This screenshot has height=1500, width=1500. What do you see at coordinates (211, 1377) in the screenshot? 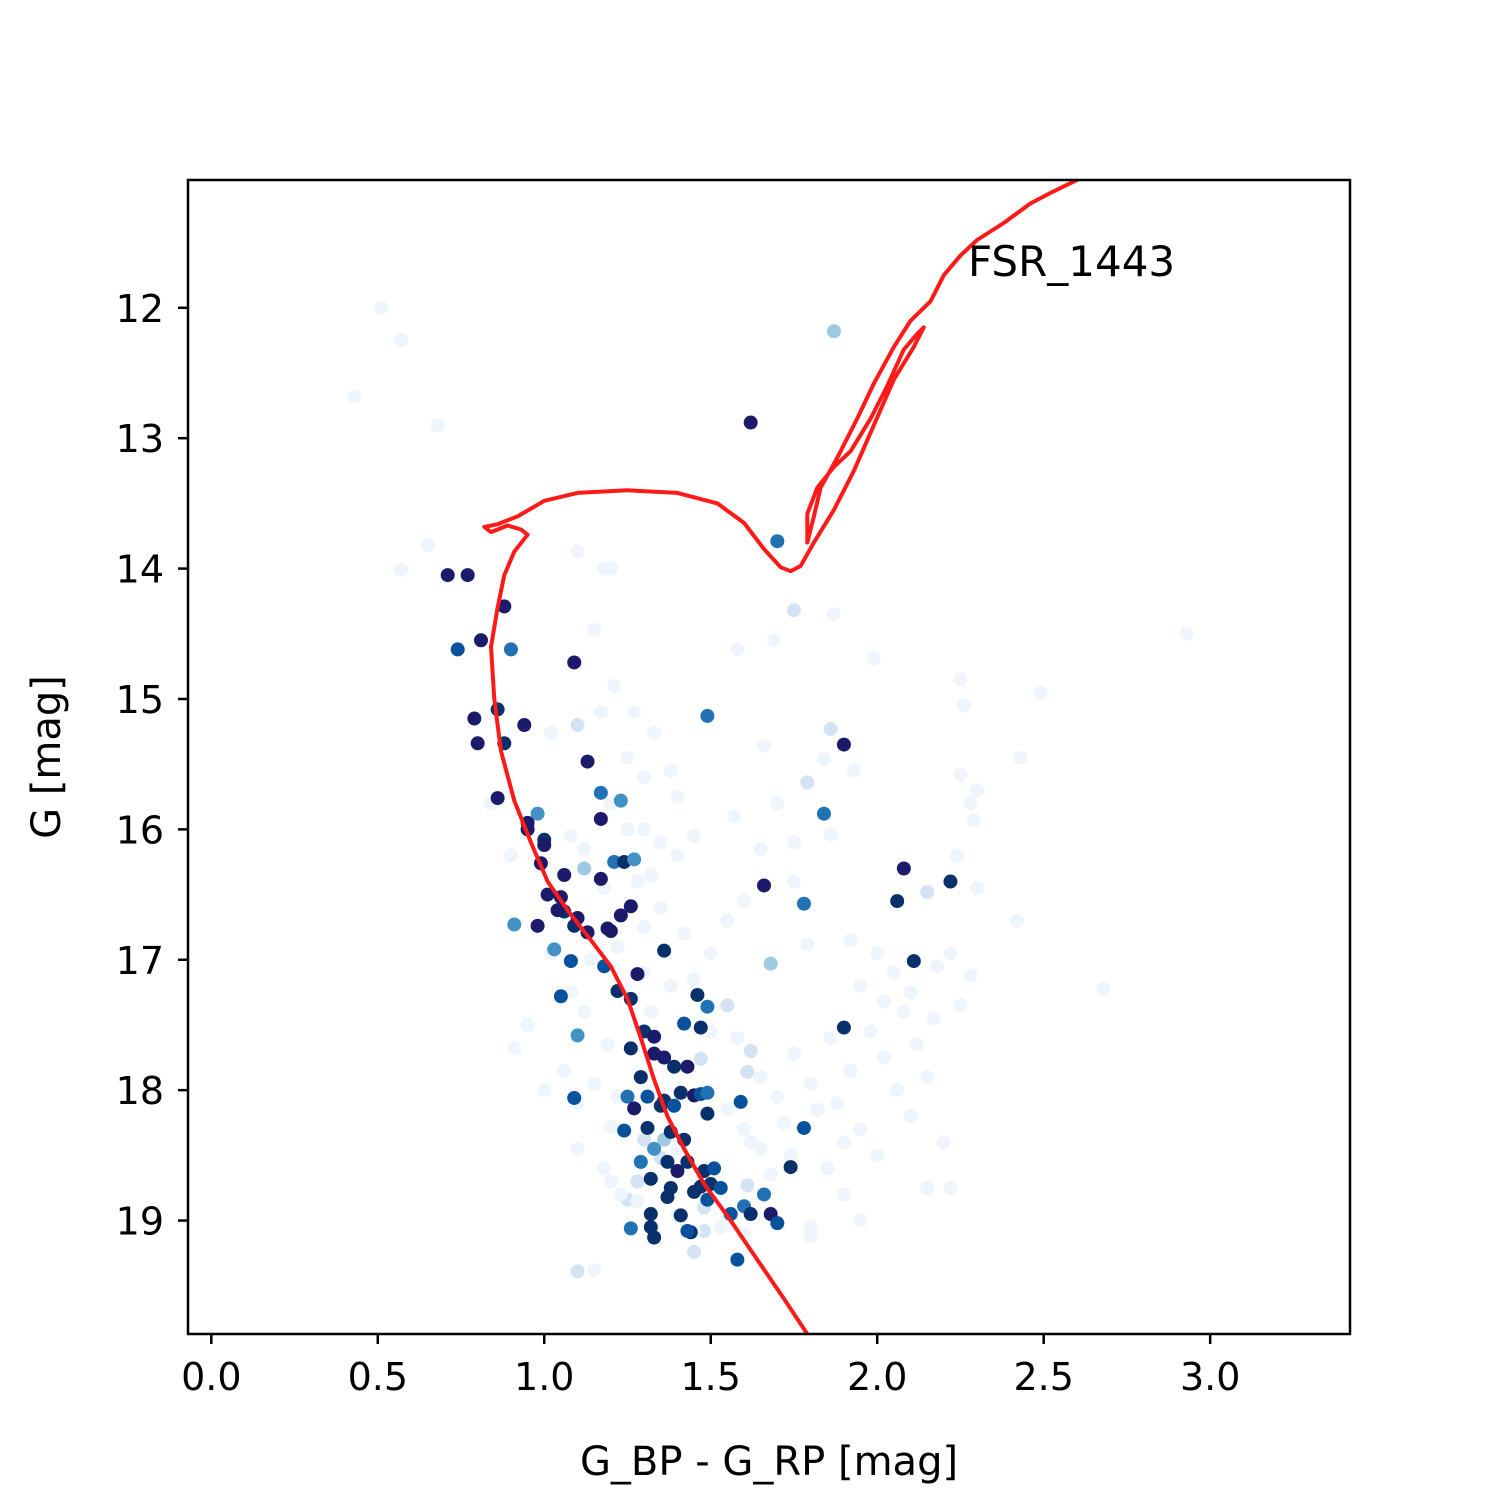
I see `x-tick-label: 0.0` at bounding box center [211, 1377].